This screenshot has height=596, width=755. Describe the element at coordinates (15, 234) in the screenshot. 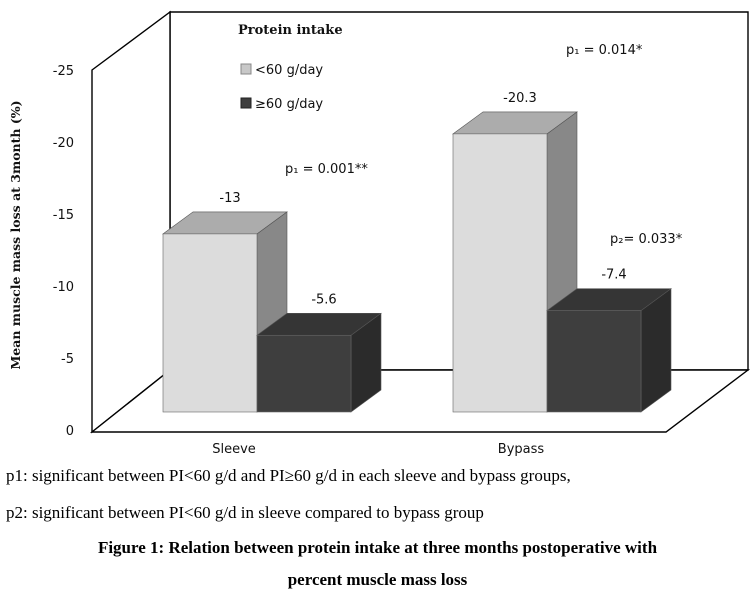

I see `y-axis-label: Mean muscle mass loss at 3month (%)` at that location.